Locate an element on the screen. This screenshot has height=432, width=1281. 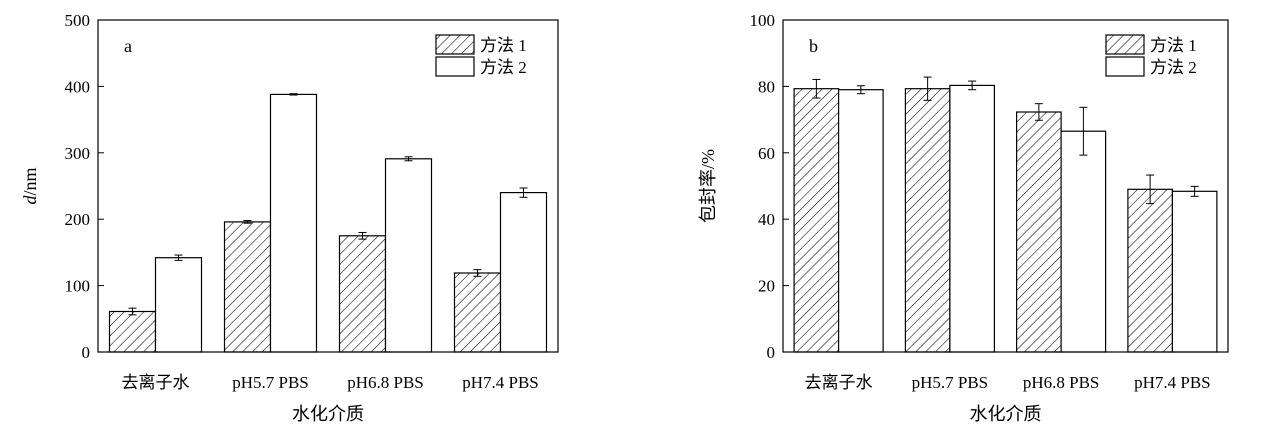
y-axis-label-unit: /nm is located at coordinates (30, 181).